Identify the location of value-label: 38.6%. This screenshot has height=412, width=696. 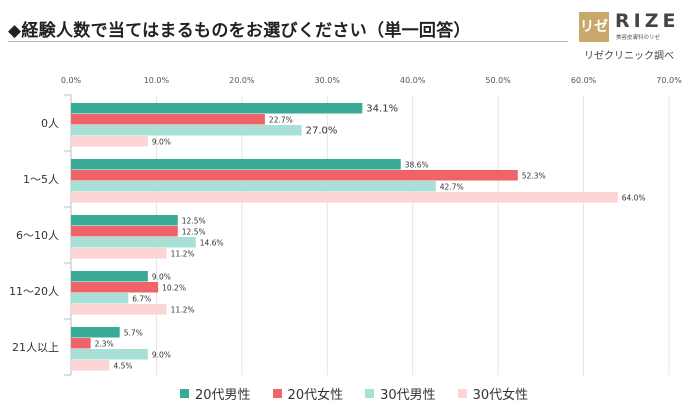
(417, 165).